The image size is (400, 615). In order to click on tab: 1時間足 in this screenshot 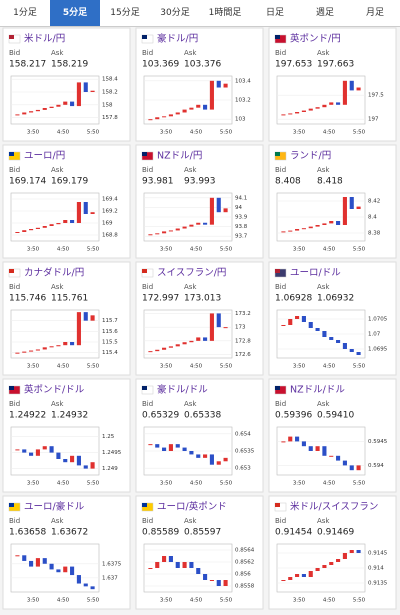, I will do `click(225, 13)`.